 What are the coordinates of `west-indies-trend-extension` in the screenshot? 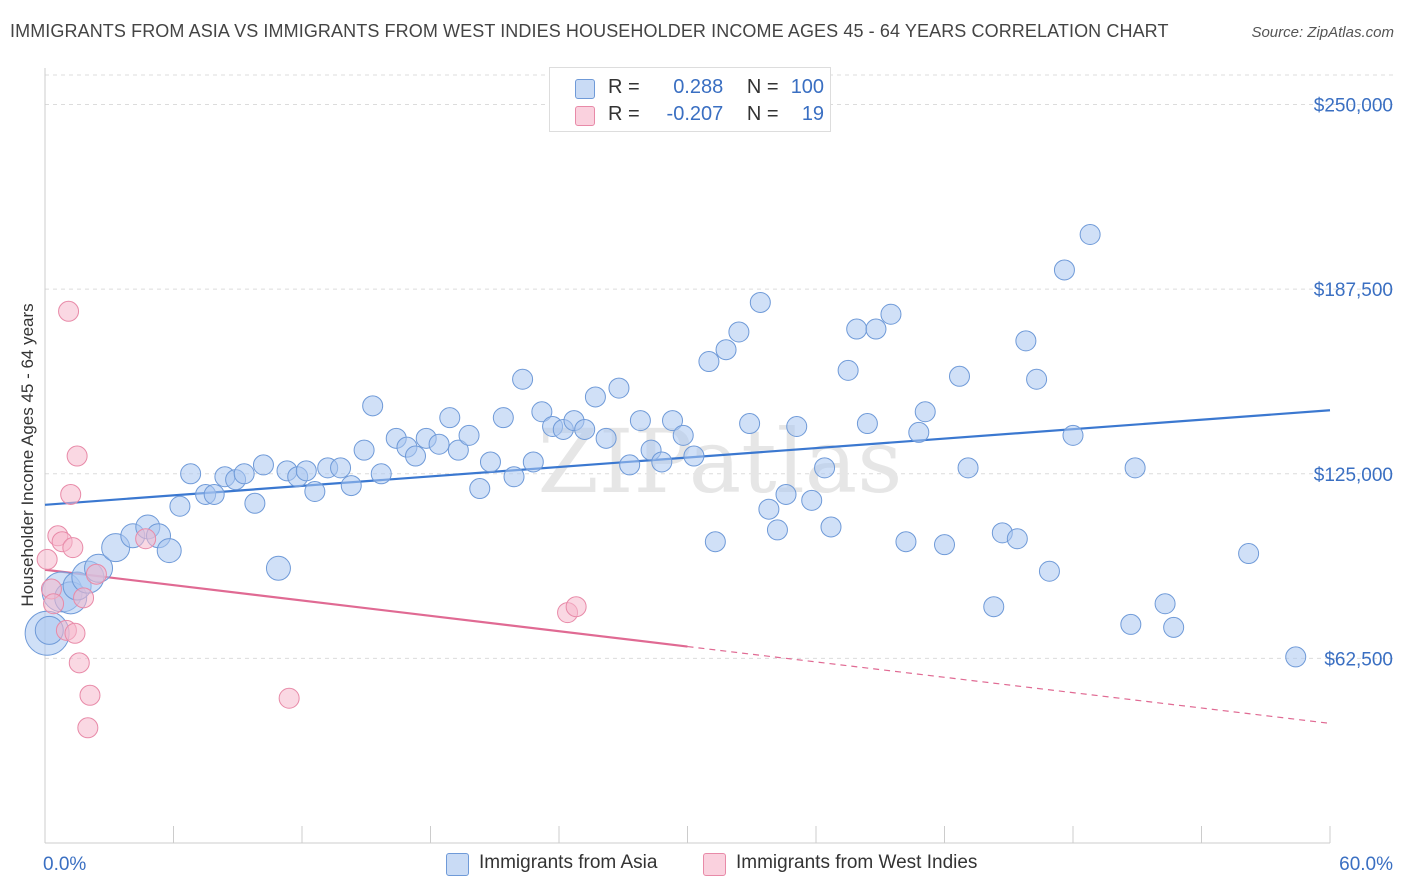 It's located at (1009, 684).